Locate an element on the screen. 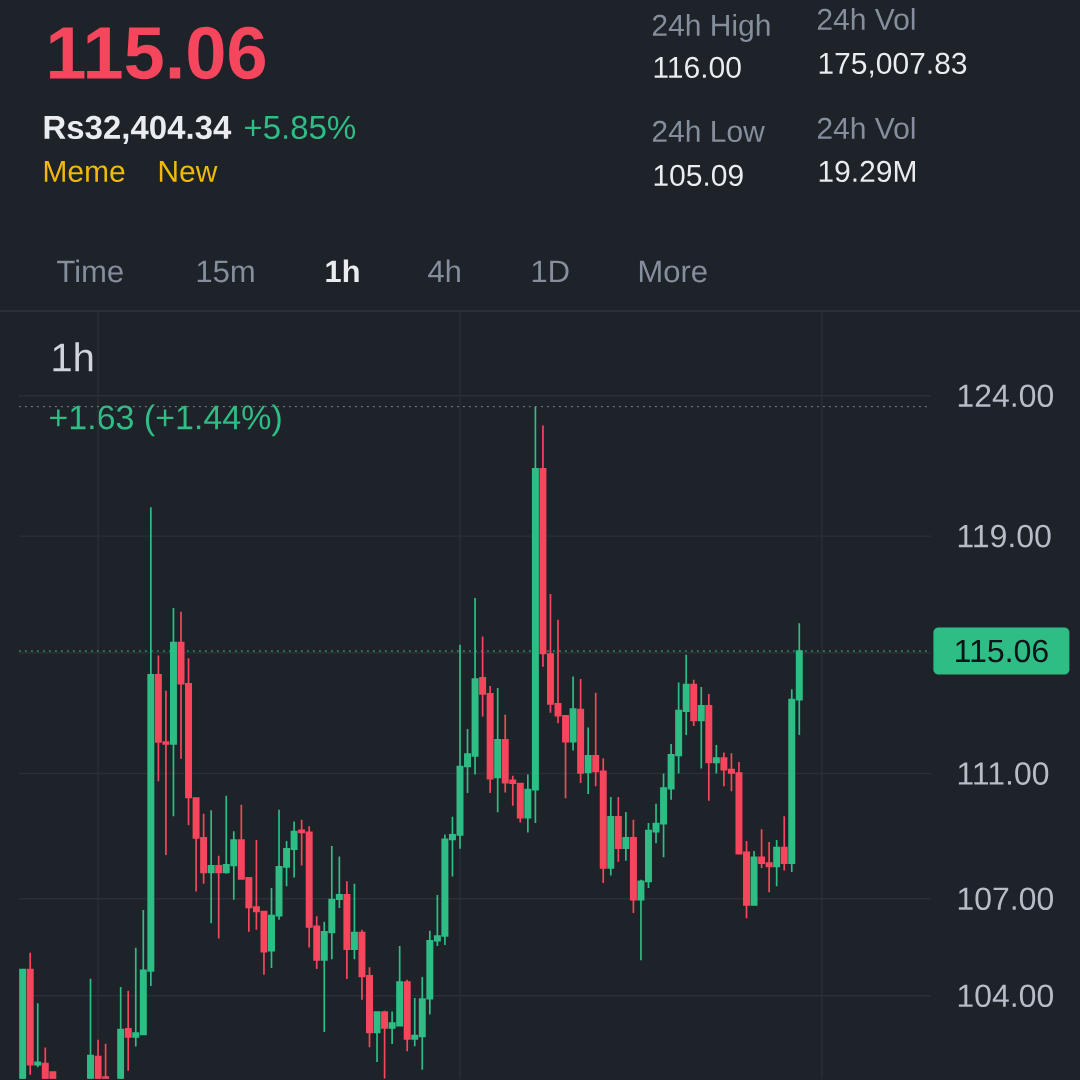 The width and height of the screenshot is (1080, 1080). text: 24h Low is located at coordinates (708, 131).